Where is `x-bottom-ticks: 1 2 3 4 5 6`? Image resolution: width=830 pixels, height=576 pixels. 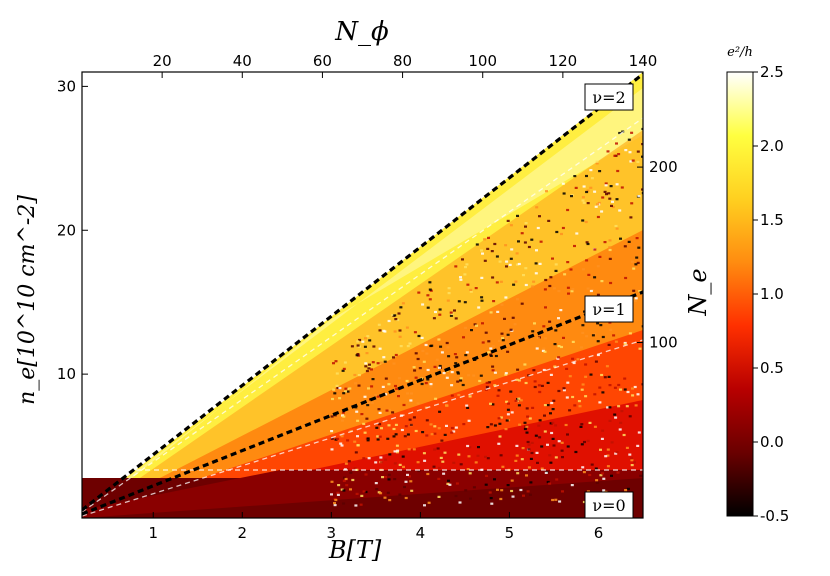
x-bottom-ticks: 1 2 3 4 5 6 is located at coordinates (375, 527).